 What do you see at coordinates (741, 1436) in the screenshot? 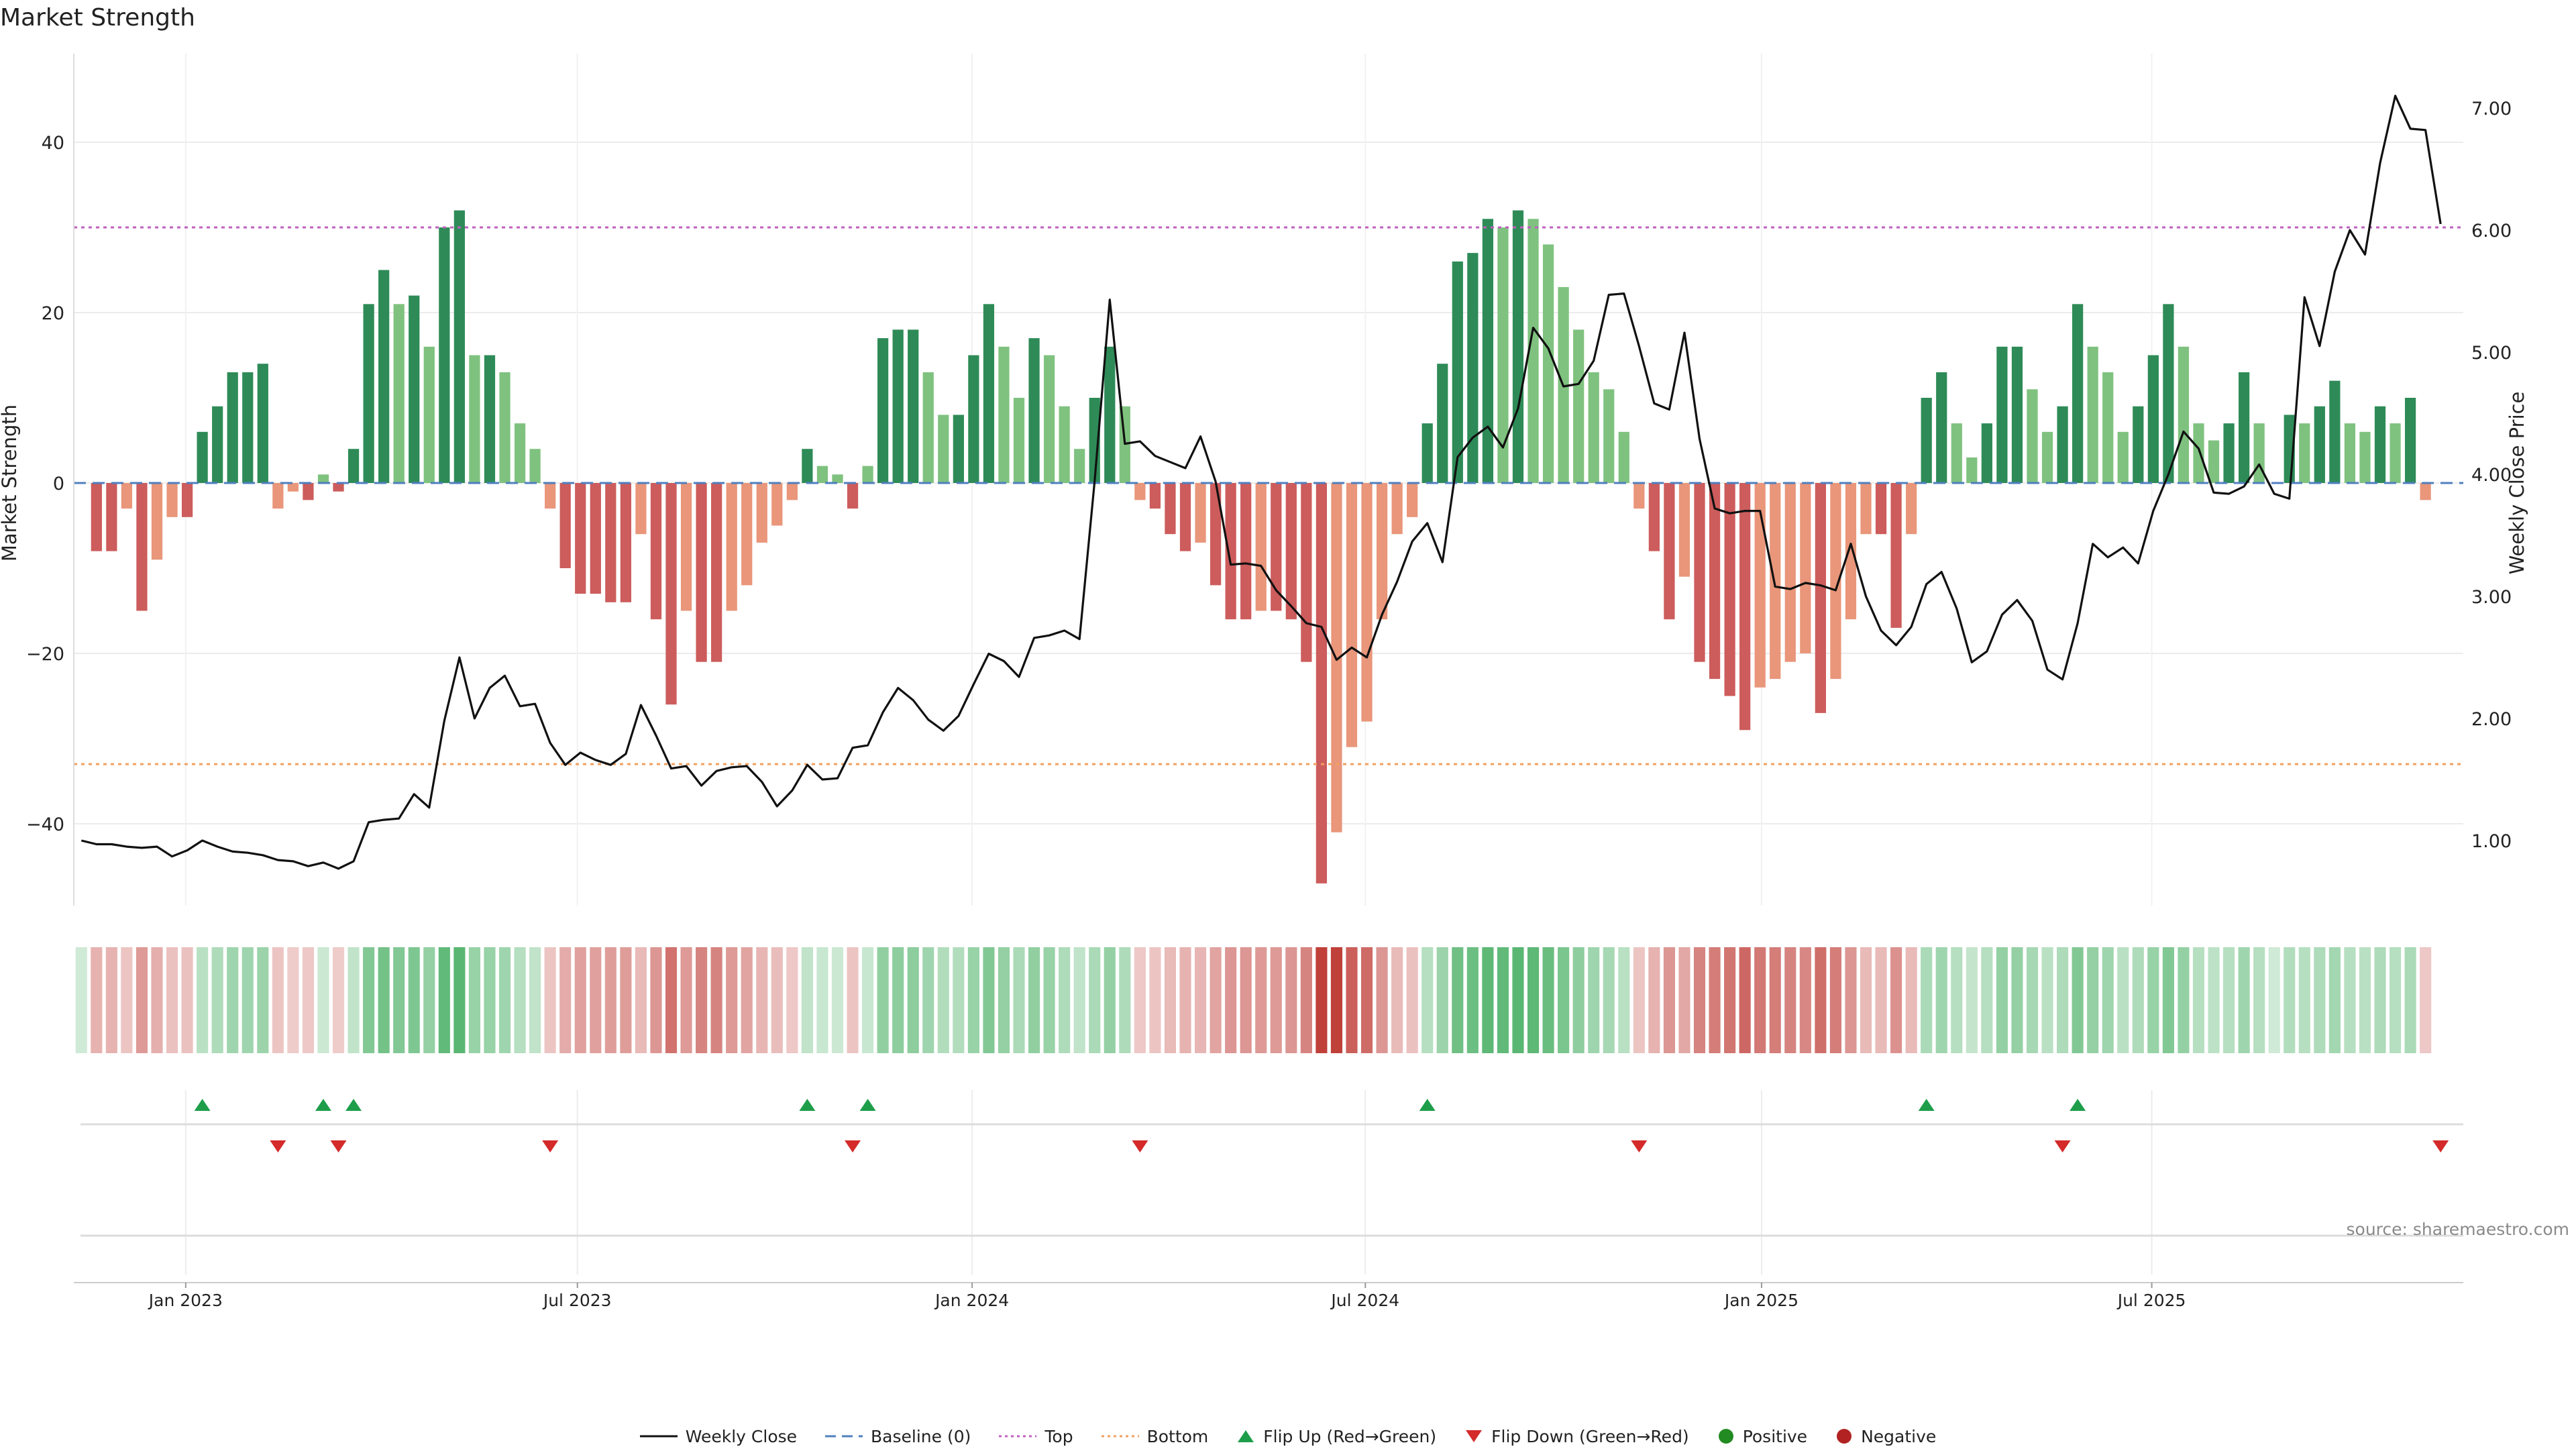
I see `legend-weekly-close-label: Weekly Close` at bounding box center [741, 1436].